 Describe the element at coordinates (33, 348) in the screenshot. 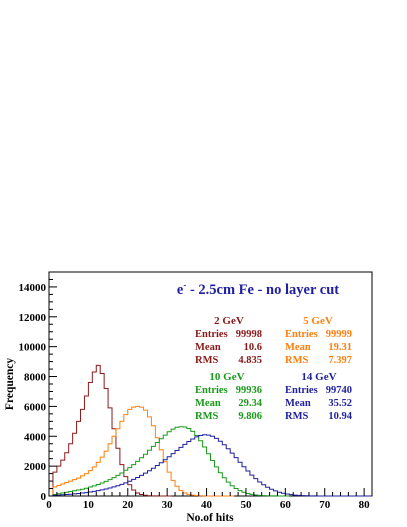

I see `y-tick-label: 10000` at that location.